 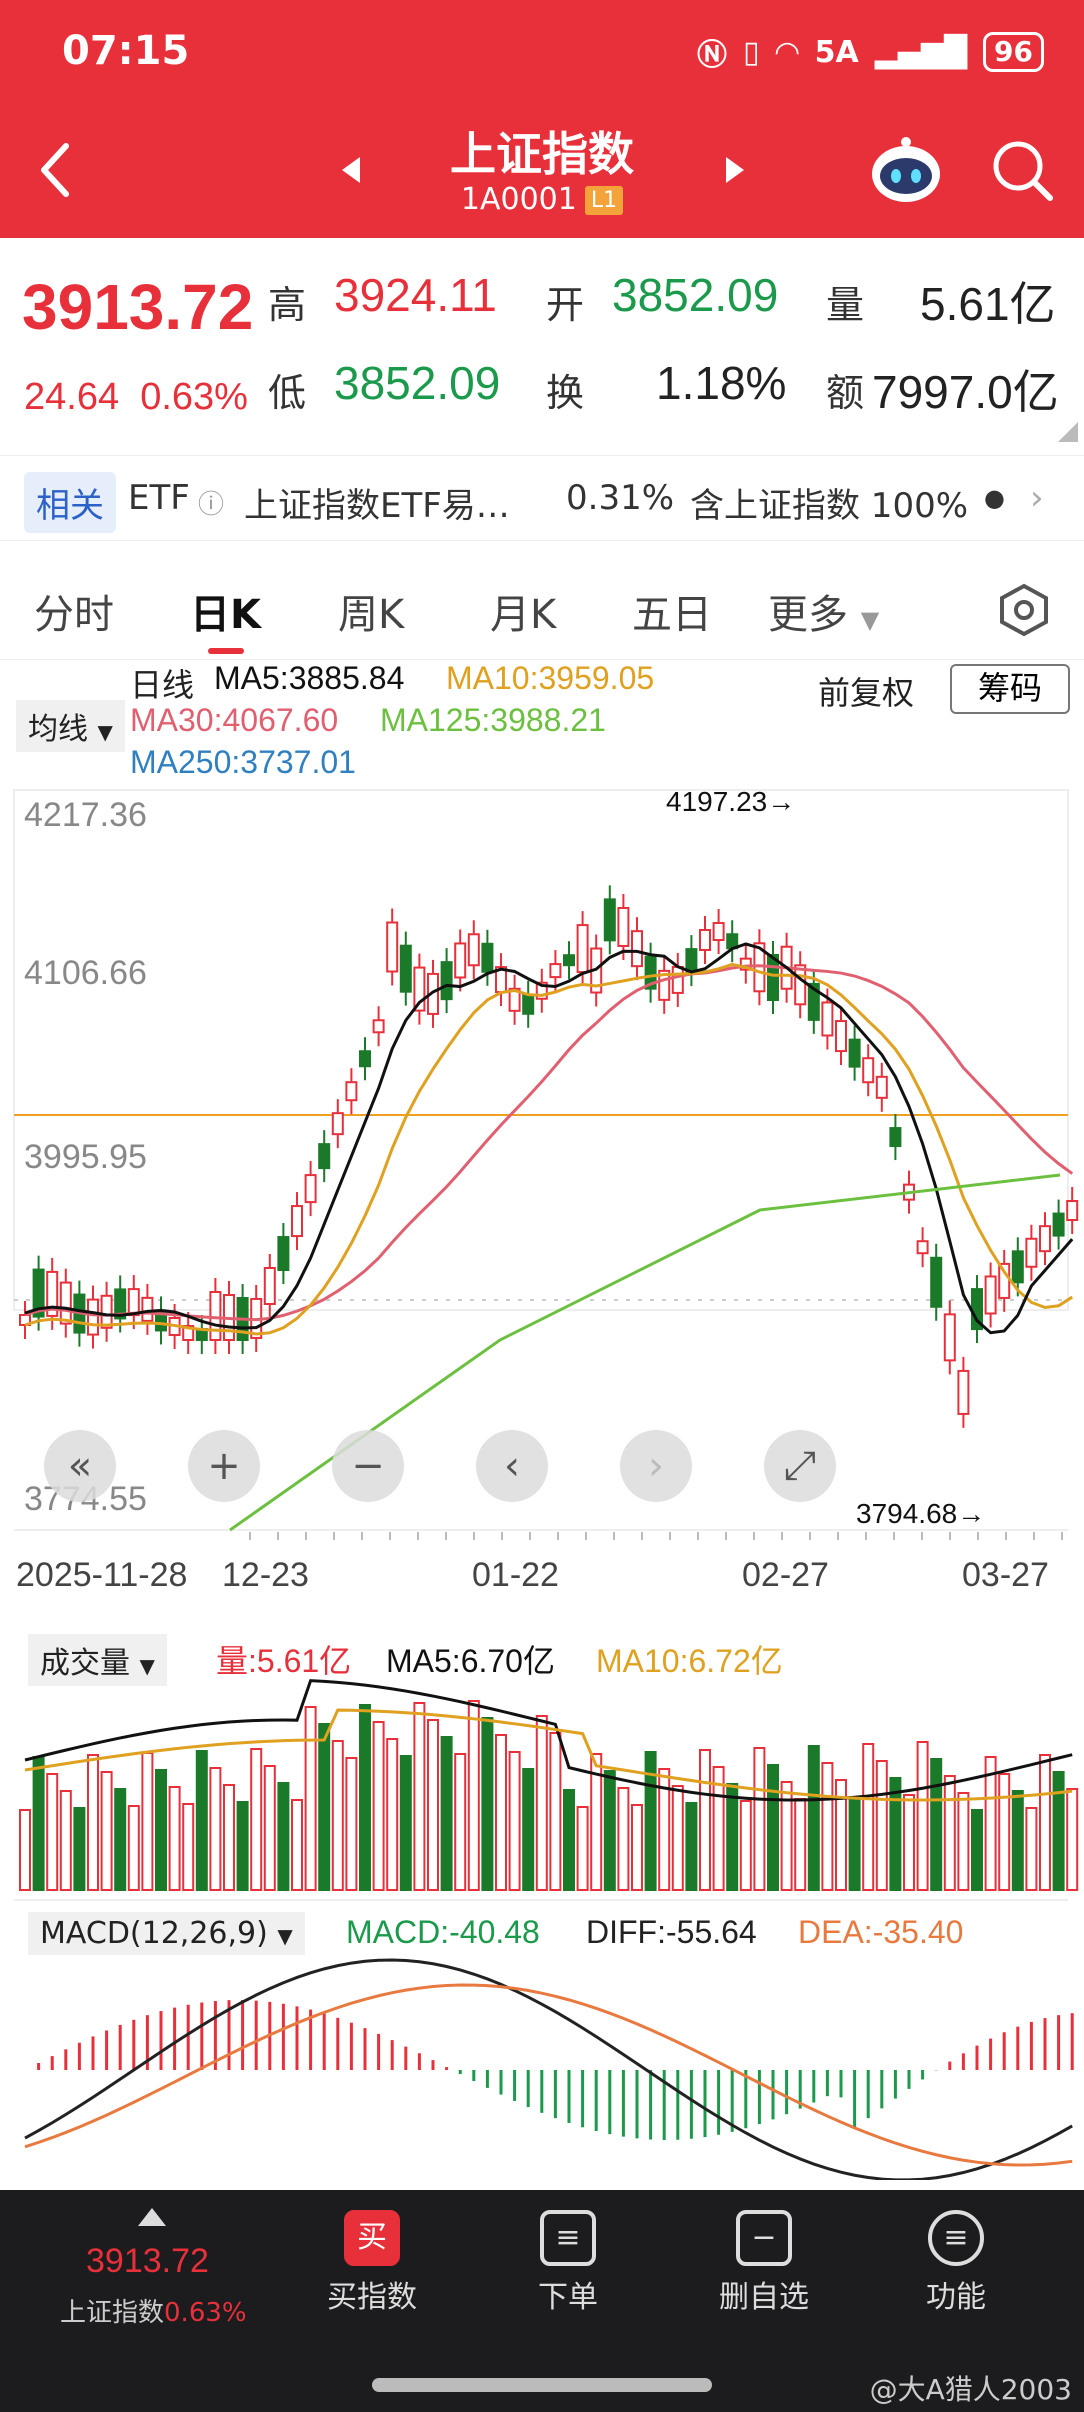 What do you see at coordinates (671, 1932) in the screenshot?
I see `diff-legend: DIFF:-55.64` at bounding box center [671, 1932].